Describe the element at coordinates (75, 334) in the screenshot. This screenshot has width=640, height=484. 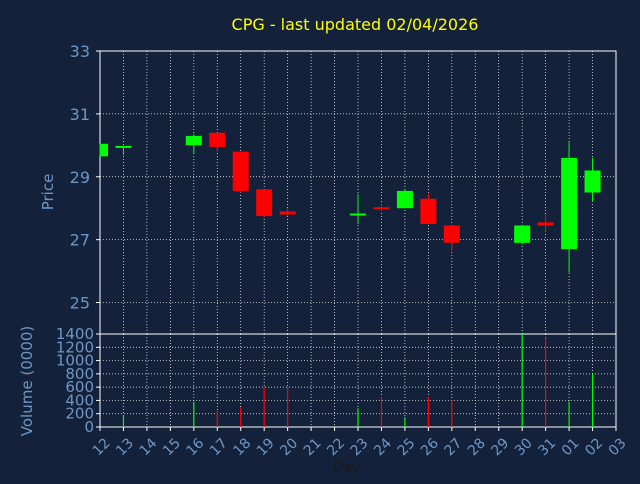
I see `volume-tick-label: 1400` at that location.